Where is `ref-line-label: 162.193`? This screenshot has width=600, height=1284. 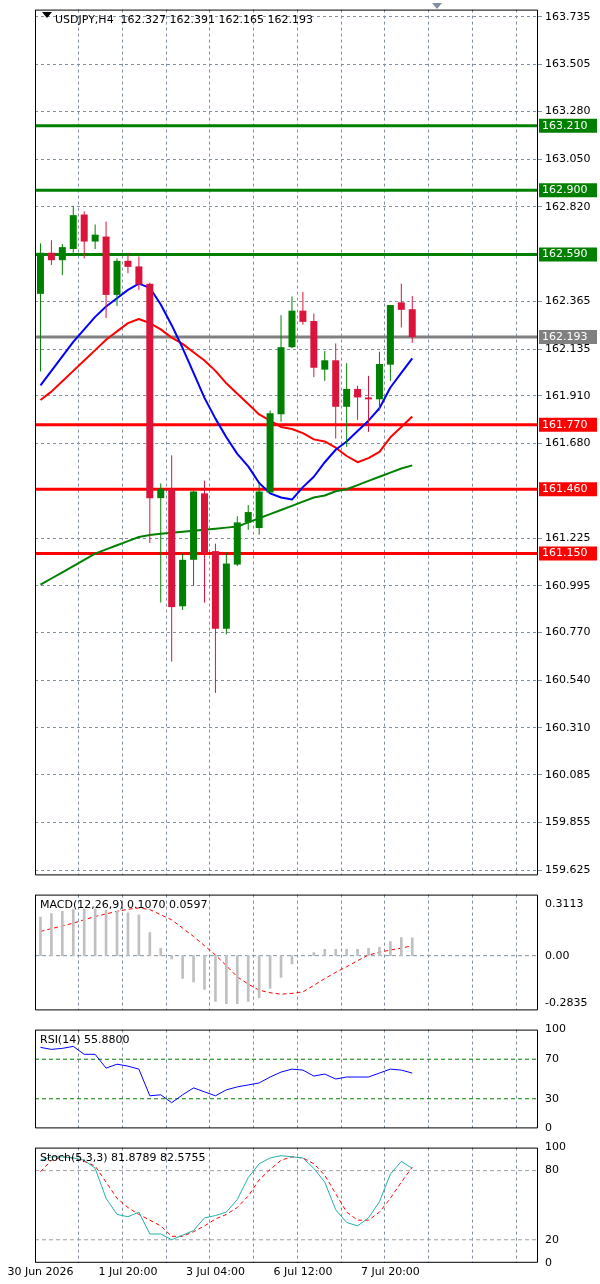 ref-line-label: 162.193 is located at coordinates (565, 336).